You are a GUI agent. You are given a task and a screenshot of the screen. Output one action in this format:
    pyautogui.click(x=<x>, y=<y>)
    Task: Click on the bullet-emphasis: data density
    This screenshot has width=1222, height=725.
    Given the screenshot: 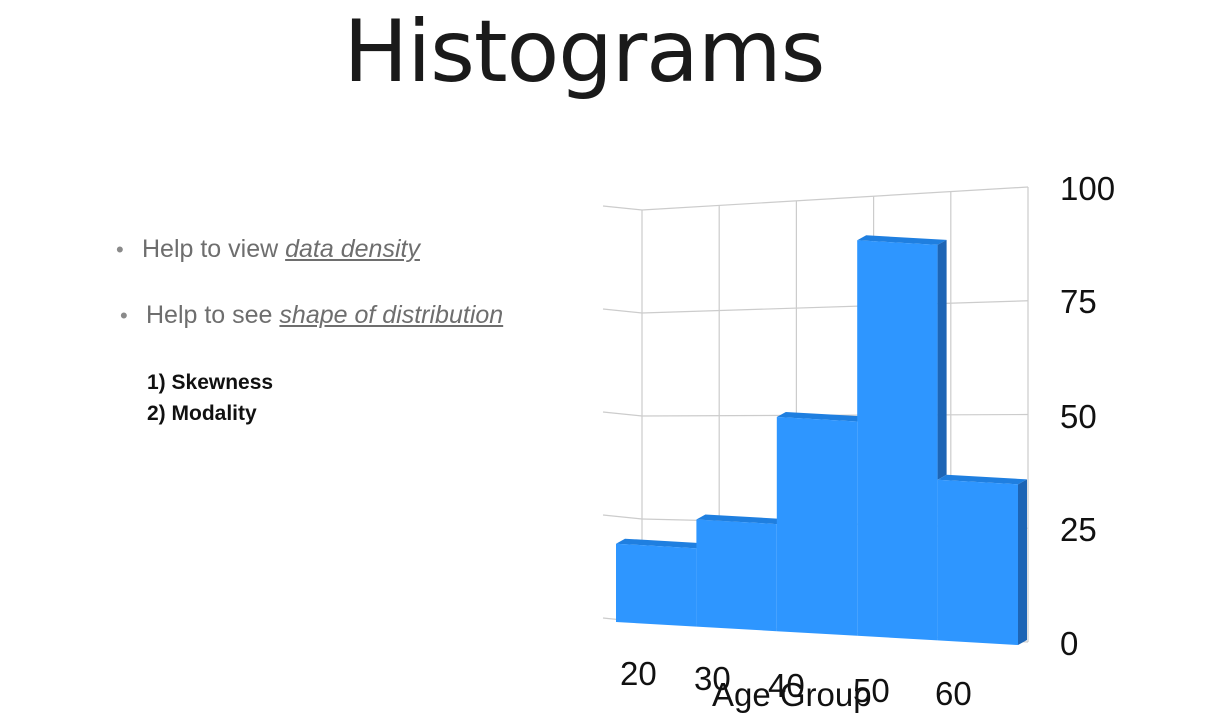 What is the action you would take?
    pyautogui.click(x=352, y=249)
    